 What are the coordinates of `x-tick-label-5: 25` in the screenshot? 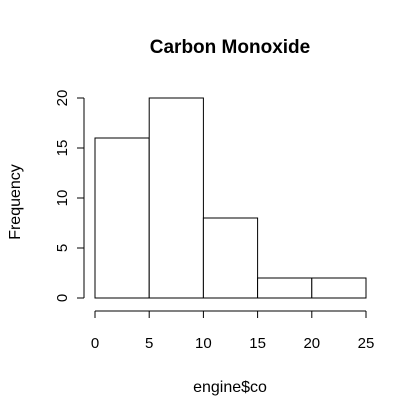 It's located at (366, 343).